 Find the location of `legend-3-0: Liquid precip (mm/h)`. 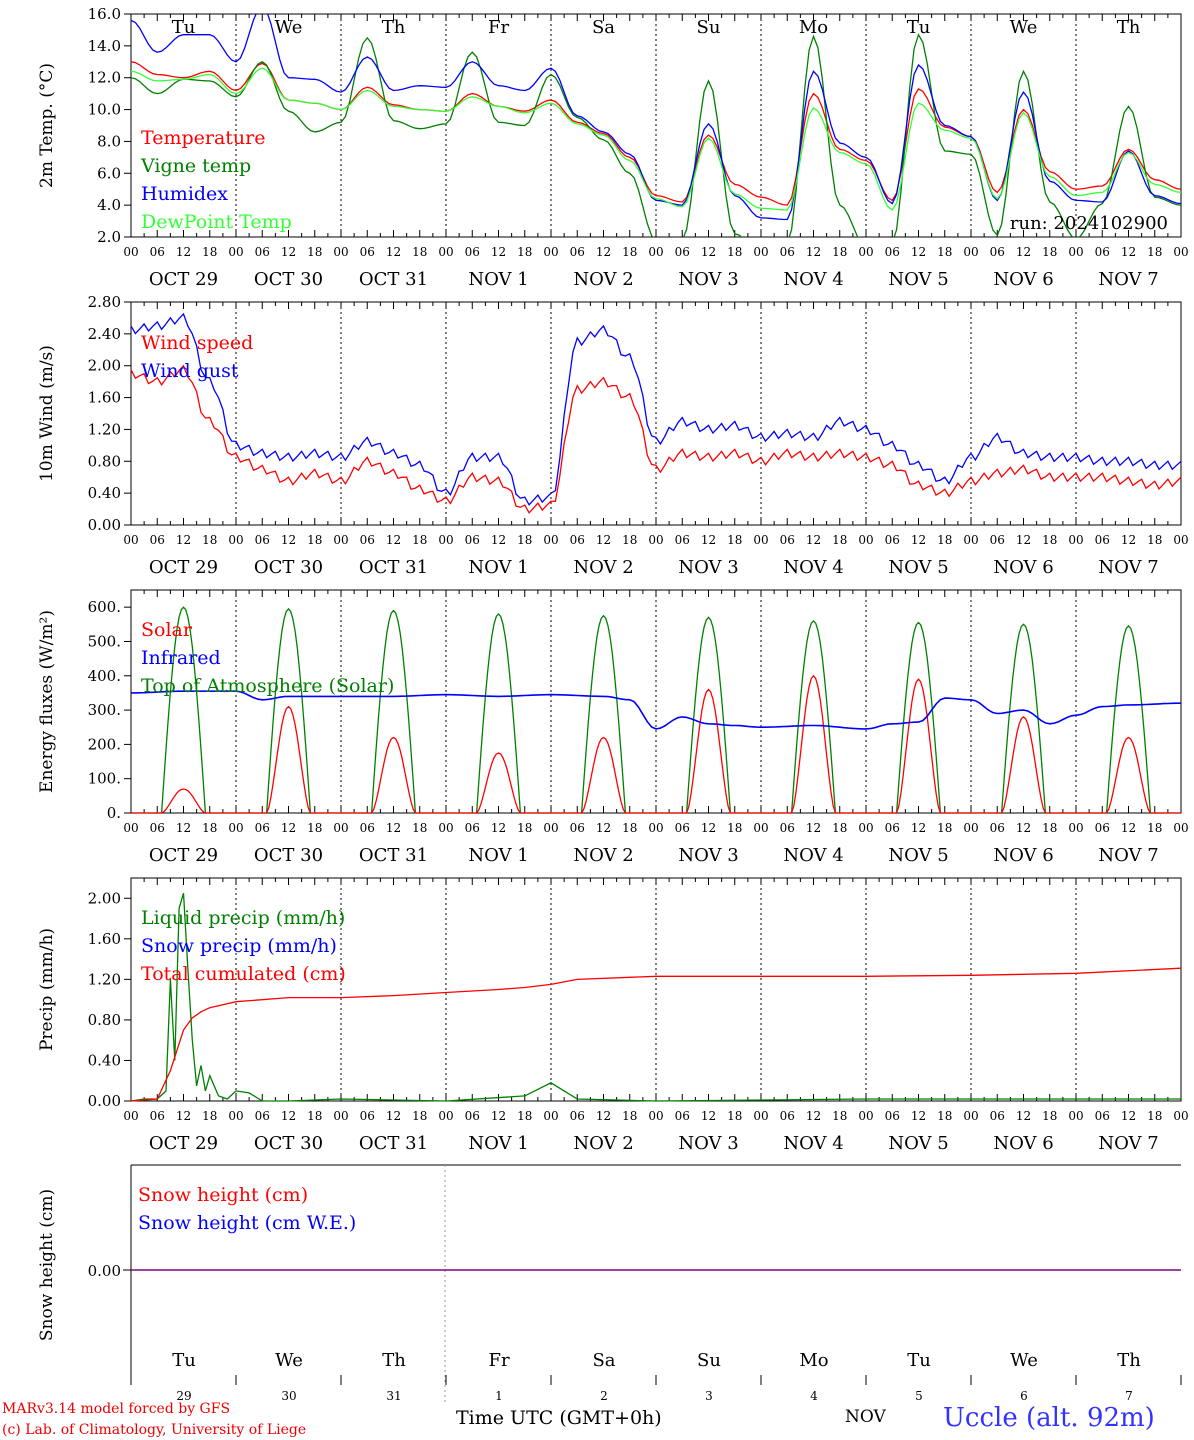

legend-3-0: Liquid precip (mm/h) is located at coordinates (243, 918).